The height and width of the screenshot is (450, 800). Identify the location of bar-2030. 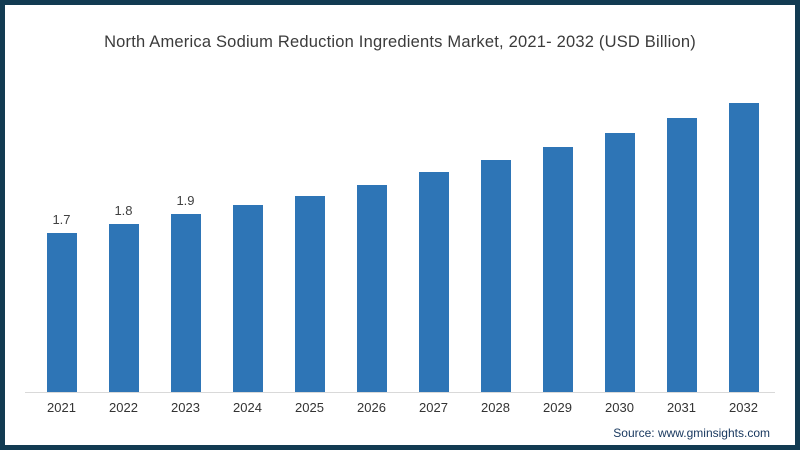
(619, 262).